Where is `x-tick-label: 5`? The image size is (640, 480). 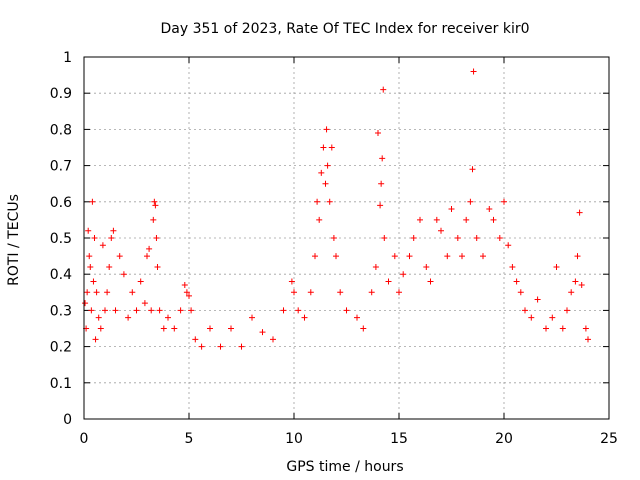
x-tick-label: 5 is located at coordinates (189, 439).